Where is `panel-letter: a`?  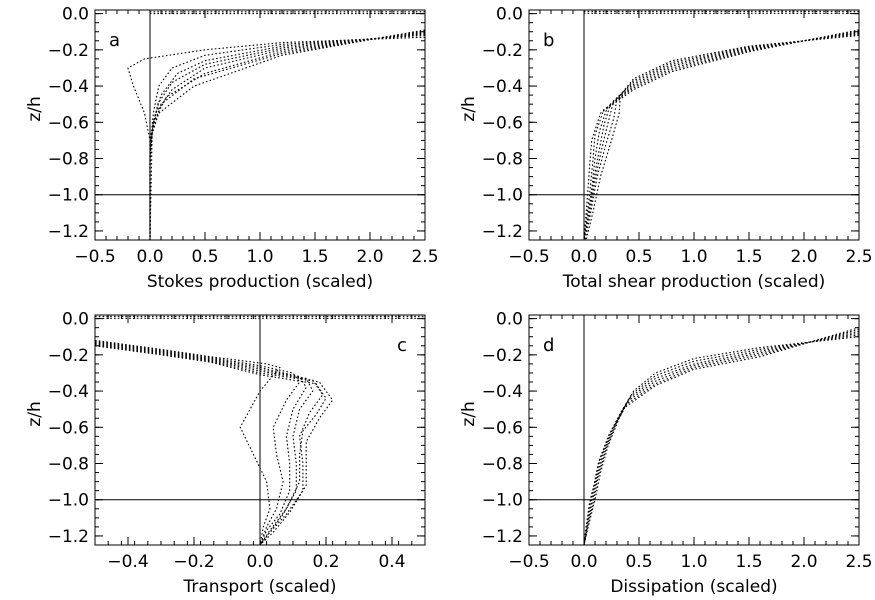
panel-letter: a is located at coordinates (114, 40).